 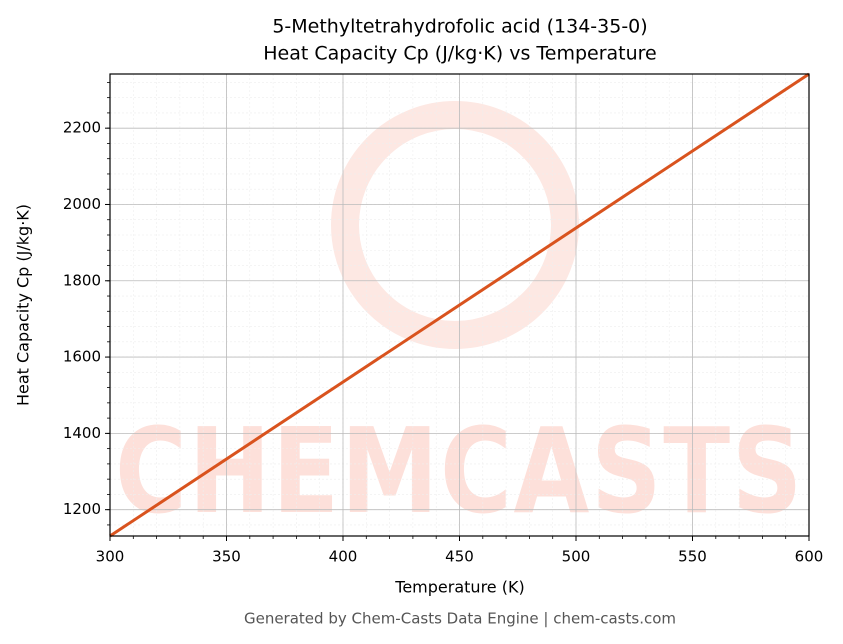 What do you see at coordinates (459, 587) in the screenshot?
I see `x-axis-label: Temperature (K)` at bounding box center [459, 587].